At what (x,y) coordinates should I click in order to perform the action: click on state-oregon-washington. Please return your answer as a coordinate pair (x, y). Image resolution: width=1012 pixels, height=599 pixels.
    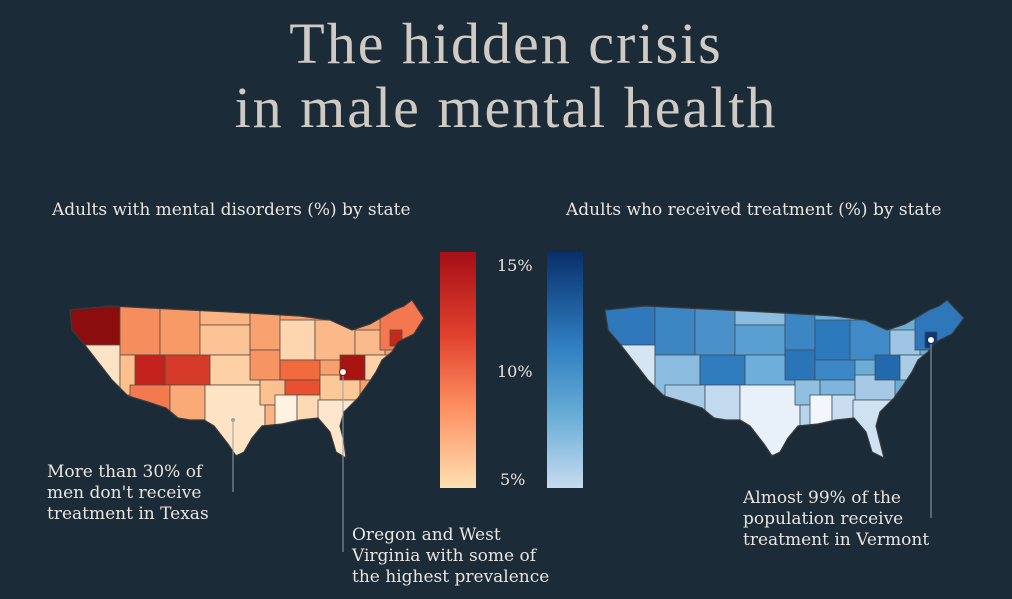
    Looking at the image, I should click on (95, 323).